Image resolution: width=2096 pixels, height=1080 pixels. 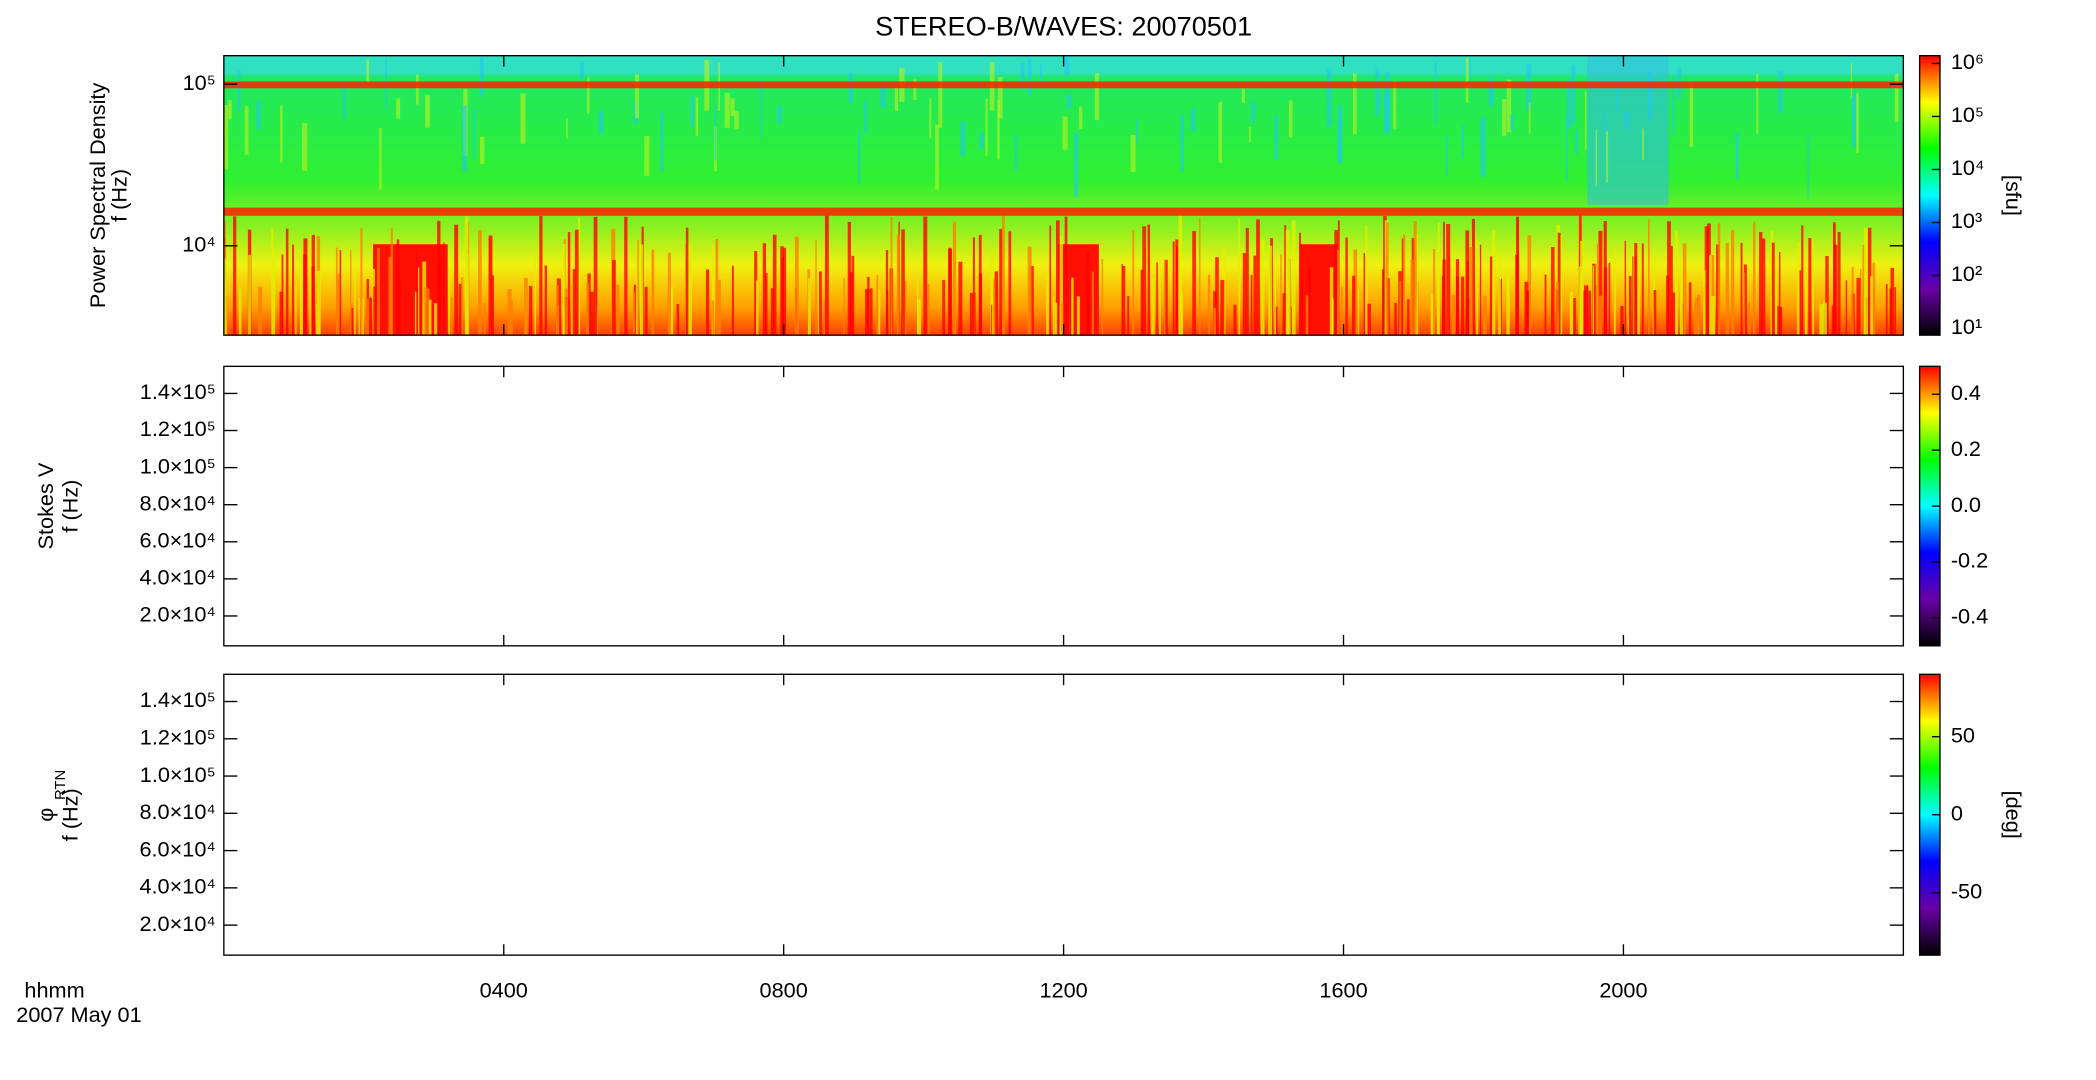 What do you see at coordinates (198, 244) in the screenshot?
I see `y-tick-label: 10⁴` at bounding box center [198, 244].